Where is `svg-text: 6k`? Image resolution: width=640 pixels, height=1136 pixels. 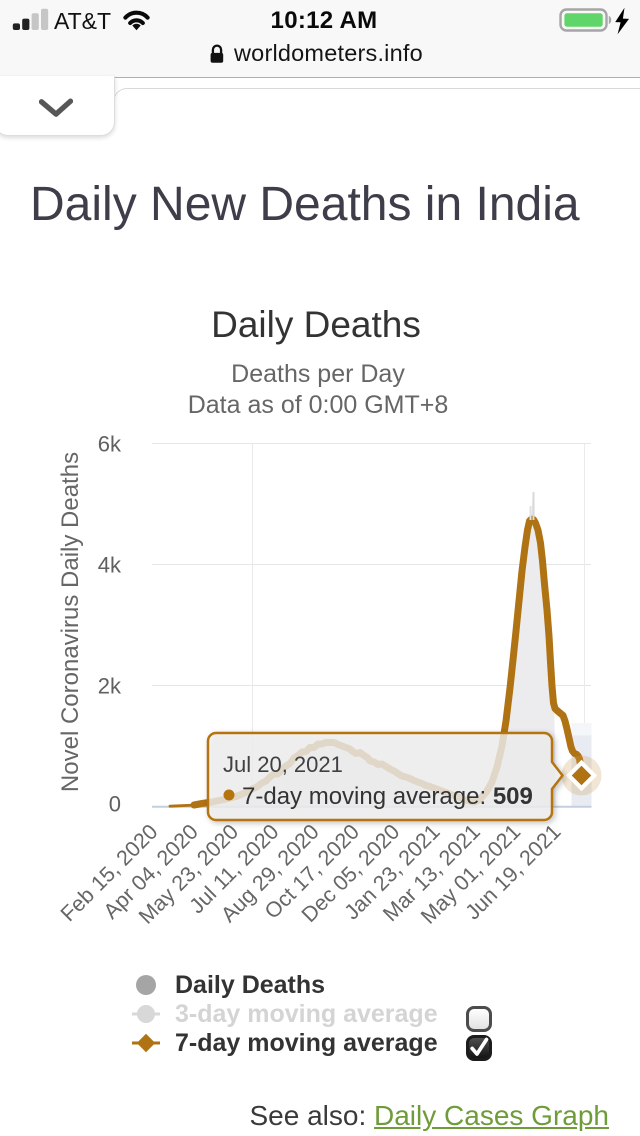
svg-text: 6k is located at coordinates (110, 444).